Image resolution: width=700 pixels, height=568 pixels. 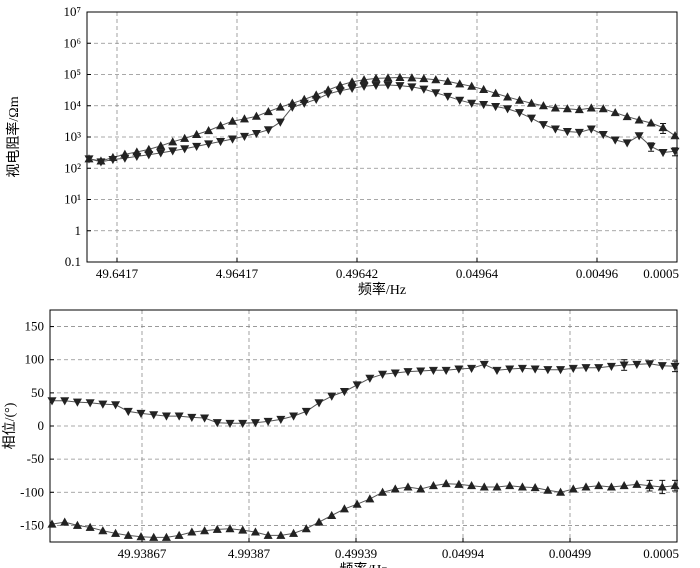 What do you see at coordinates (357, 273) in the screenshot?
I see `x-tick-label: 0.49642` at bounding box center [357, 273].